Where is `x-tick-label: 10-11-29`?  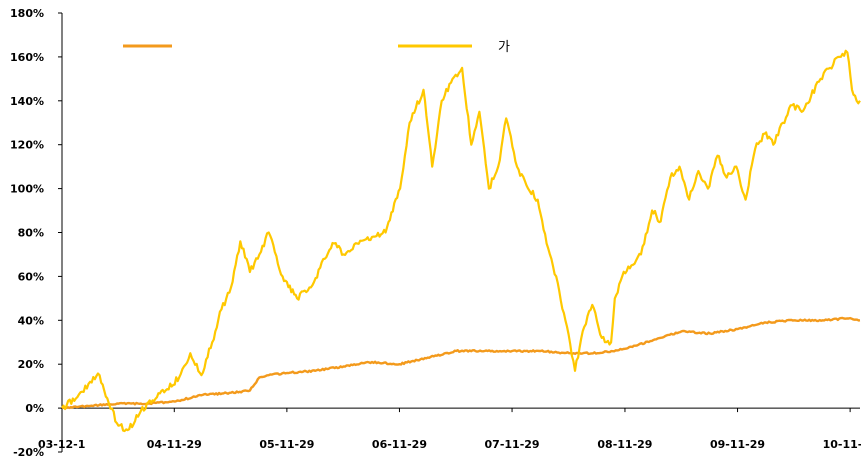 x-tick-label: 10-11-29 is located at coordinates (842, 444).